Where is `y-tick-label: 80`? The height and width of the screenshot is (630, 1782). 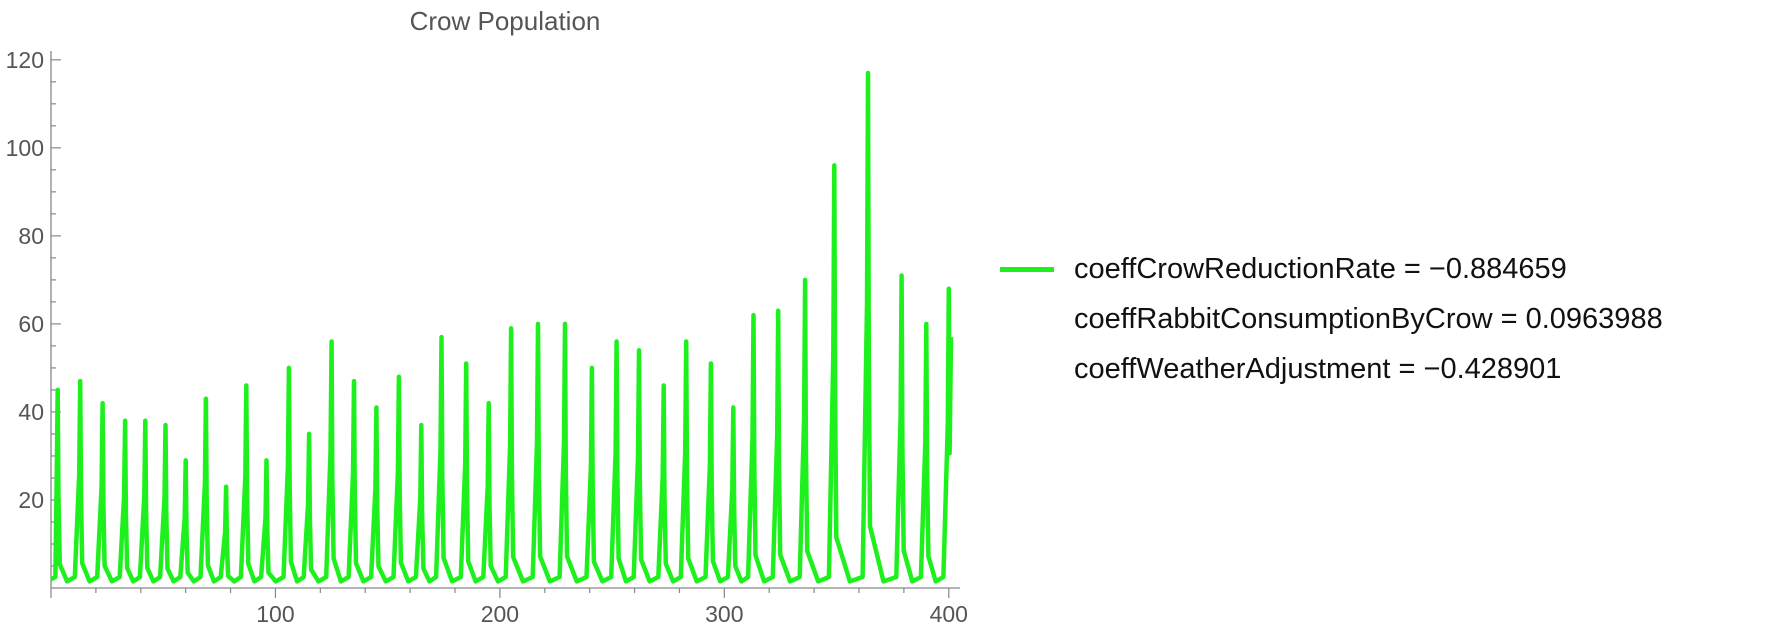
y-tick-label: 80 is located at coordinates (31, 236).